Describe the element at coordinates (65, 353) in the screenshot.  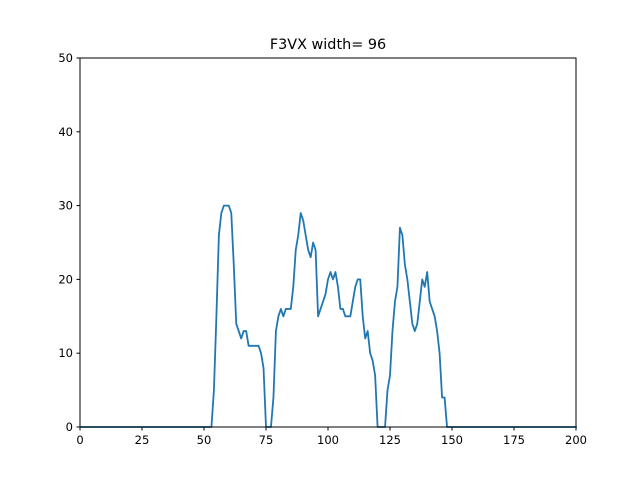
I see `y-tick-label: 10` at that location.